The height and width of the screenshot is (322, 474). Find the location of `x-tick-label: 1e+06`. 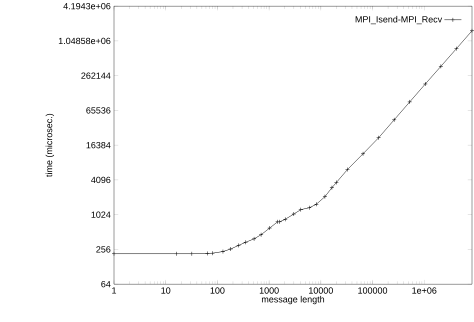

x-tick-label: 1e+06 is located at coordinates (424, 290).